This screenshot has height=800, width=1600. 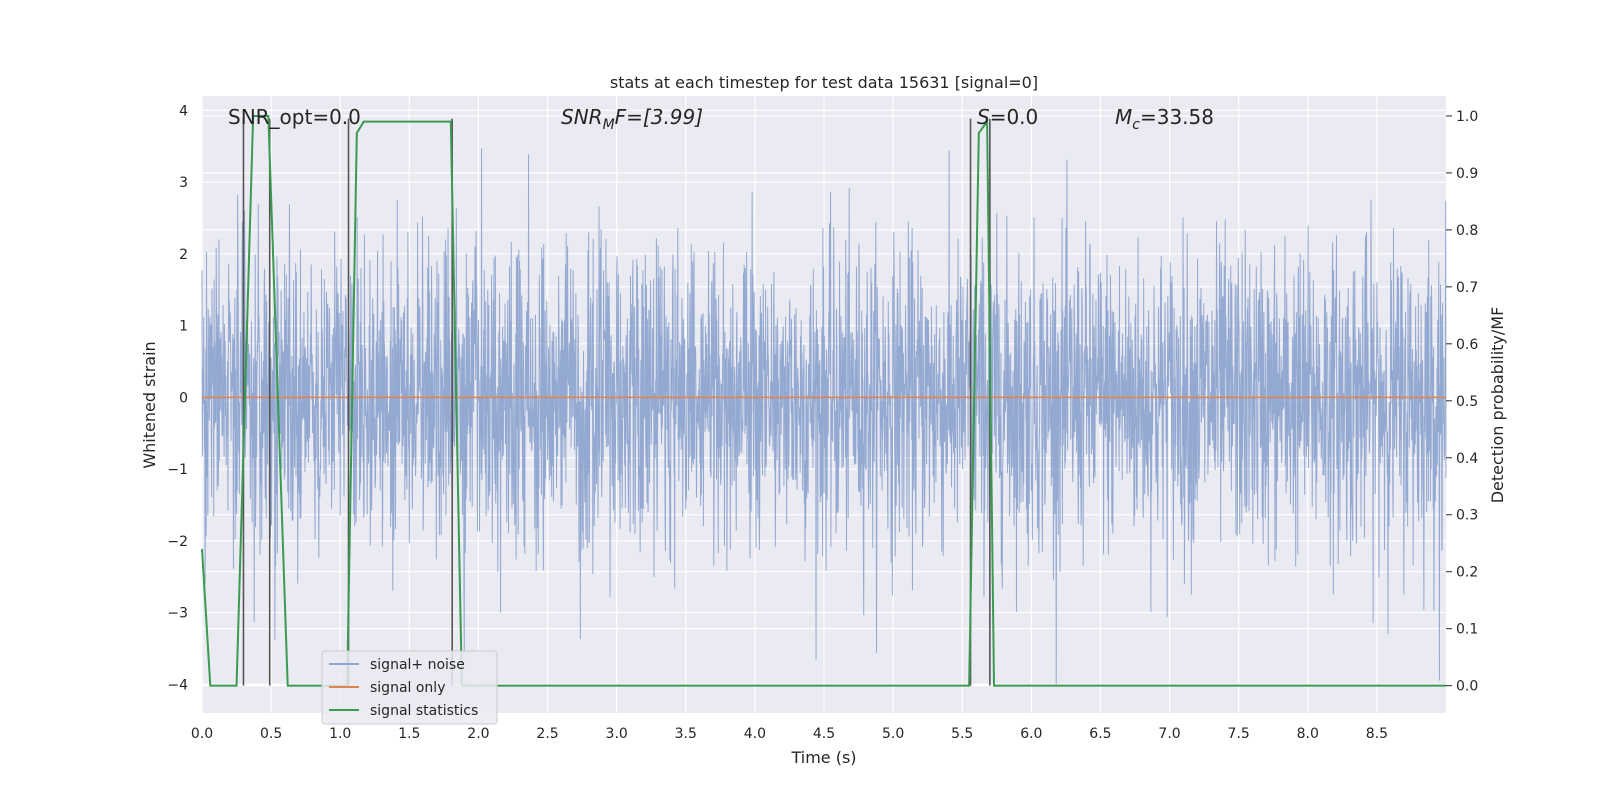 I want to click on y-right-tick-label: 0.0, so click(x=1467, y=687).